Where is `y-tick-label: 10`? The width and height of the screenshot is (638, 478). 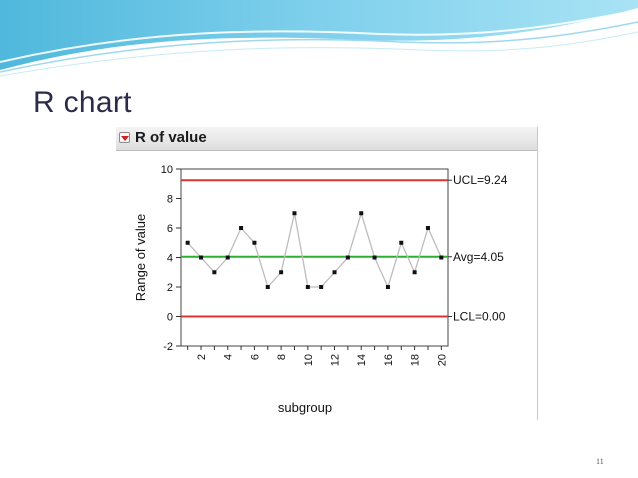 y-tick-label: 10 is located at coordinates (167, 170).